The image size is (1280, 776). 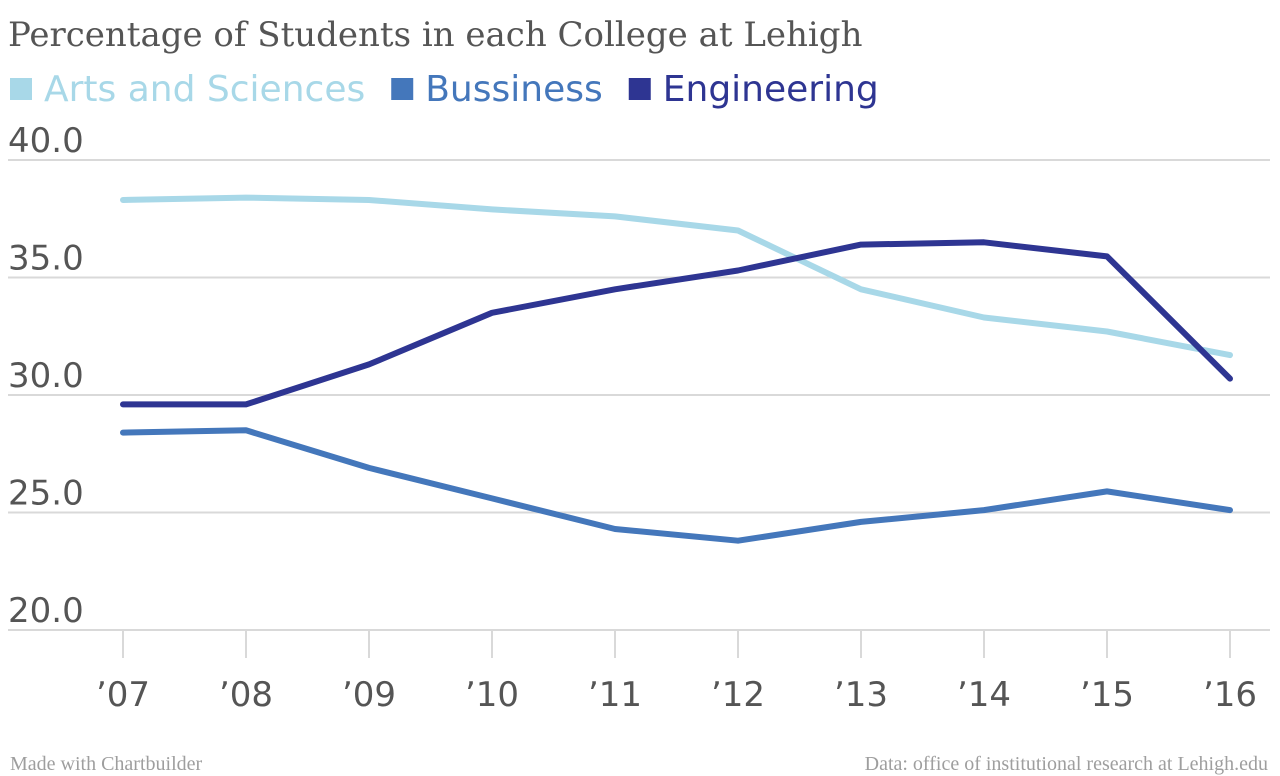 I want to click on y-tick-label: 30.0, so click(x=46, y=376).